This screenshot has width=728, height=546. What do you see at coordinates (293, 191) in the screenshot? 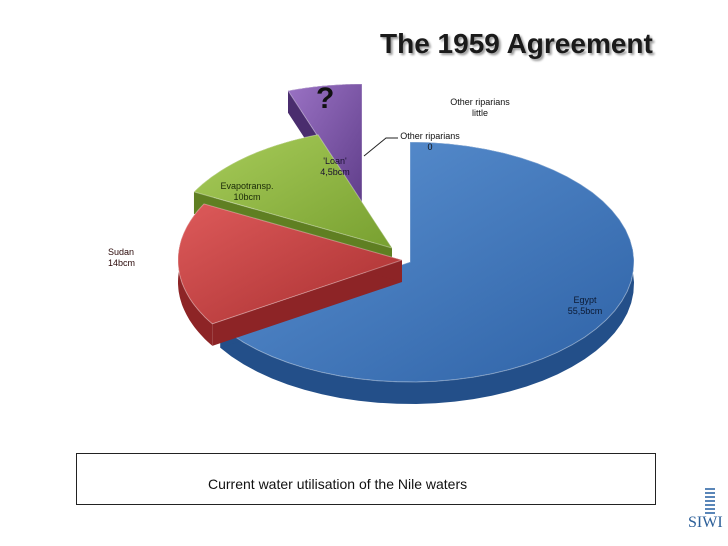
I see `slice-evapotransp` at bounding box center [293, 191].